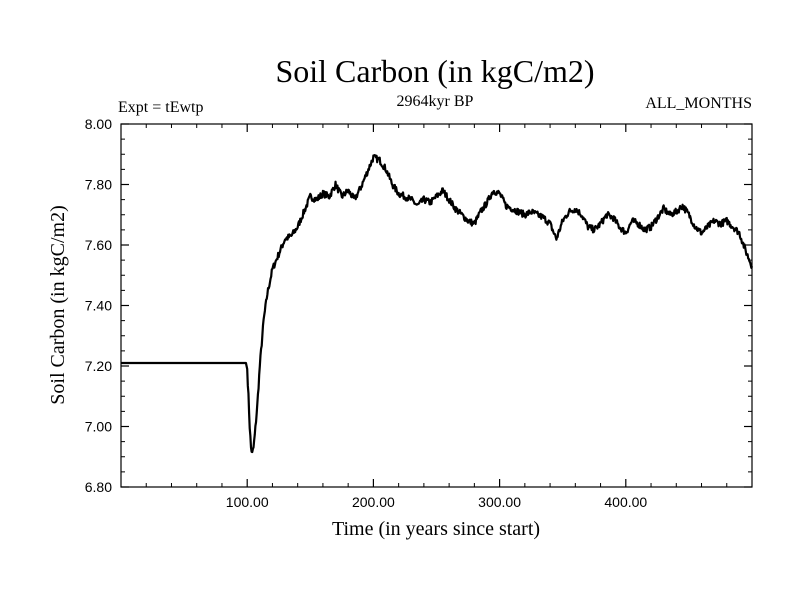 The width and height of the screenshot is (800, 600). I want to click on x-tick-label: 100.00, so click(247, 502).